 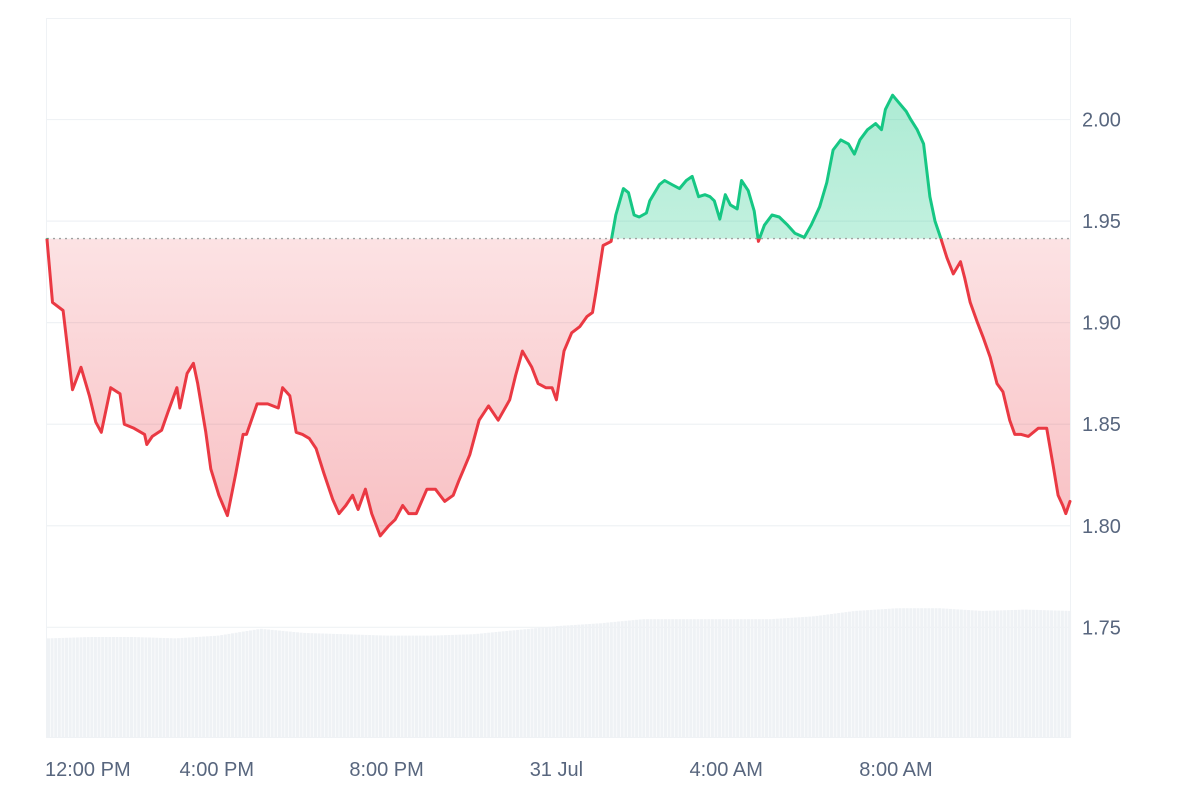 What do you see at coordinates (217, 770) in the screenshot?
I see `x-tick-label: 4:00 PM` at bounding box center [217, 770].